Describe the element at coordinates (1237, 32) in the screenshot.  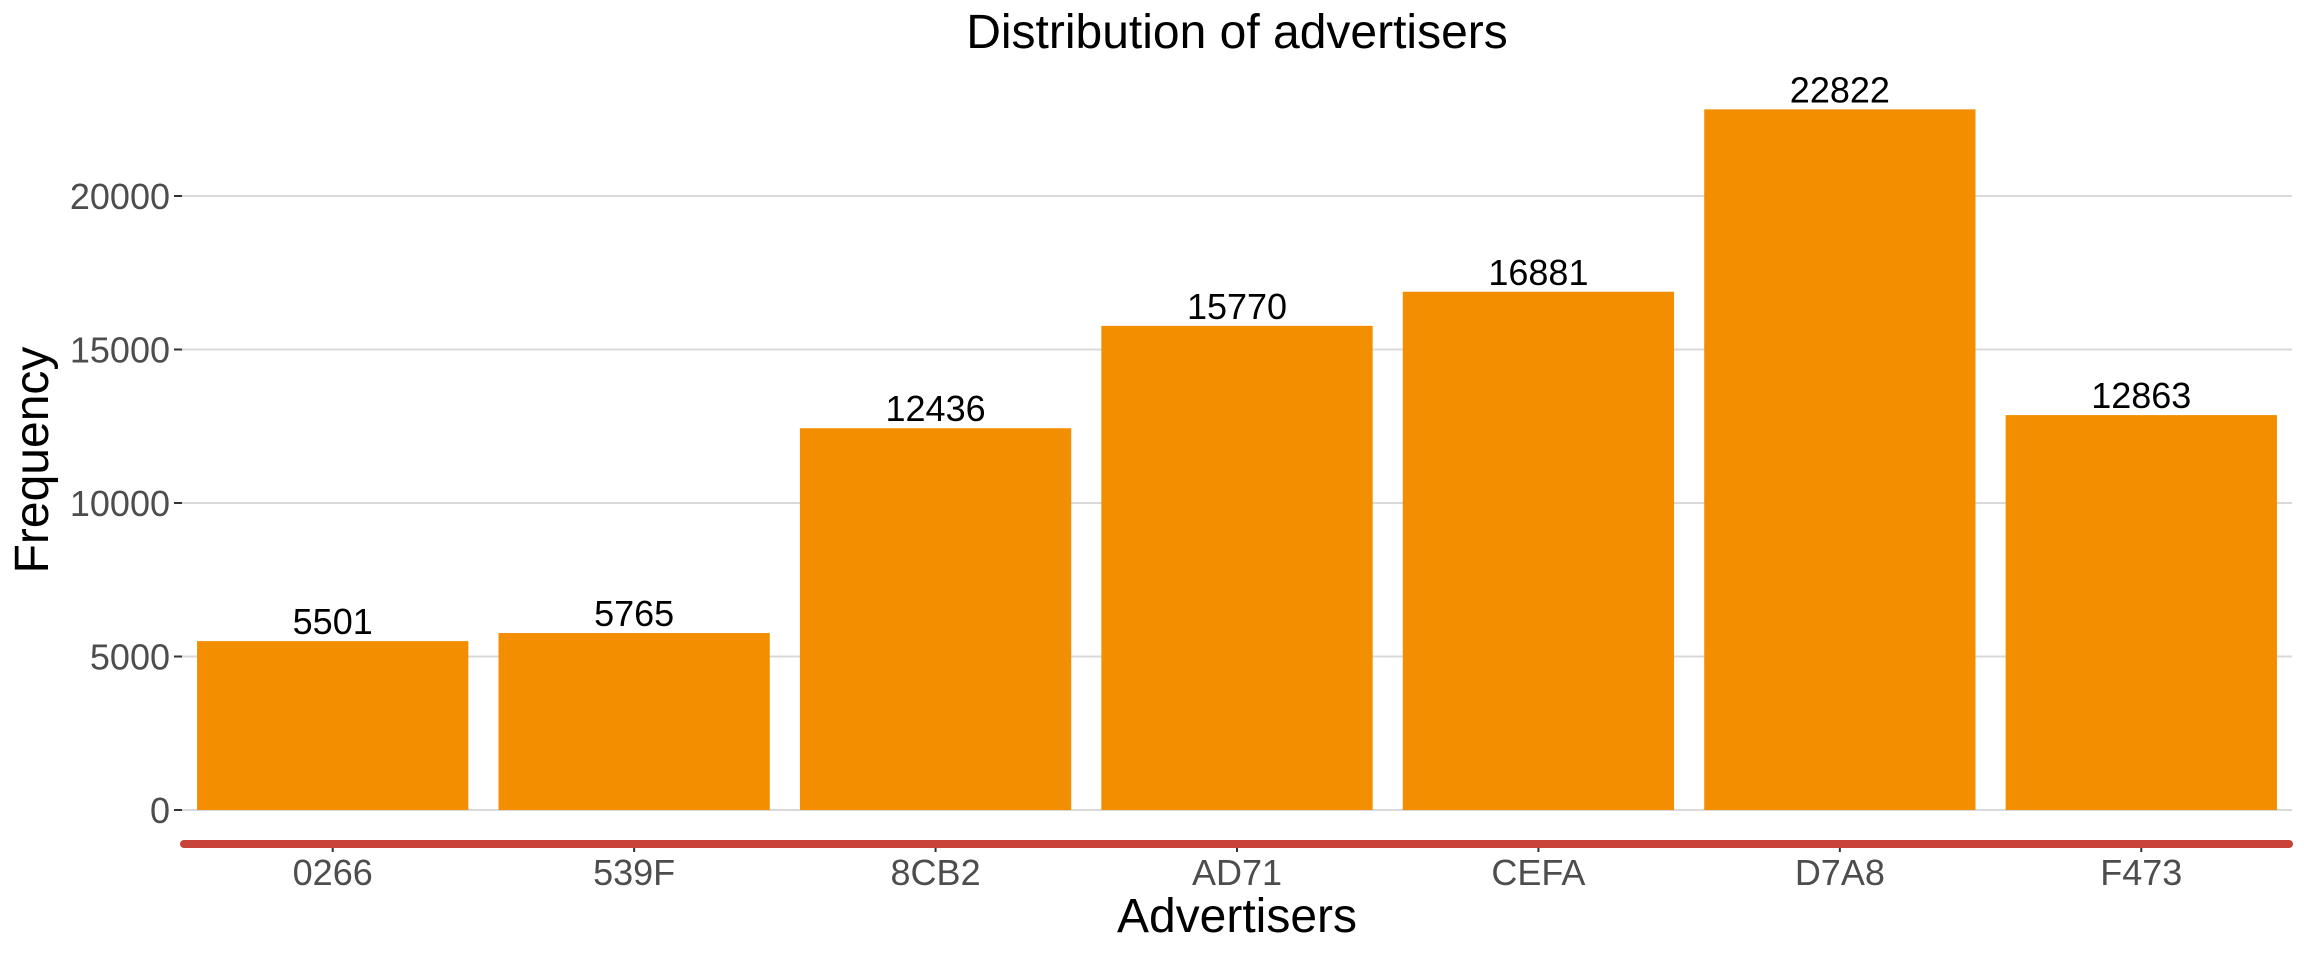
I see `chart-title: Distribution of advertisers` at that location.